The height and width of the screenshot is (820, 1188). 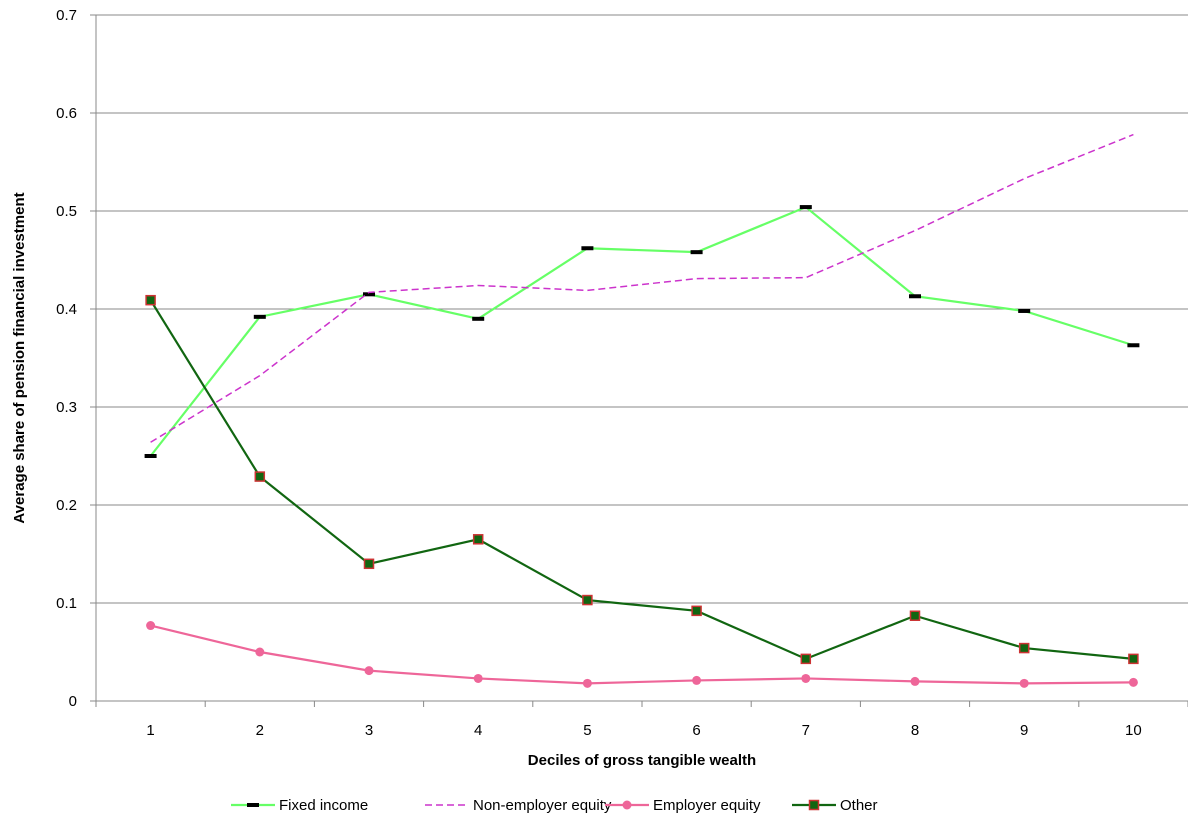 I want to click on x-tick-label: 4, so click(x=478, y=730).